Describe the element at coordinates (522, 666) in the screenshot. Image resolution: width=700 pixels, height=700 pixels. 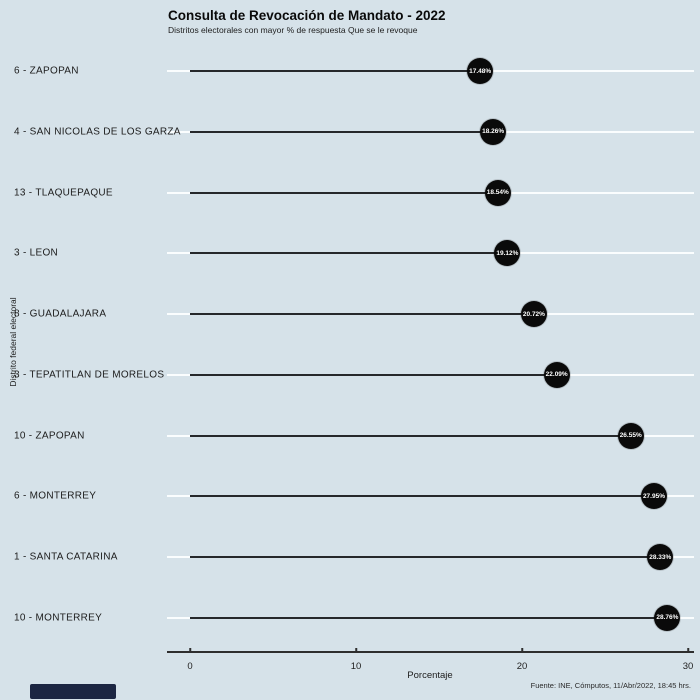
I see `x-axis-tick-label: 20` at that location.